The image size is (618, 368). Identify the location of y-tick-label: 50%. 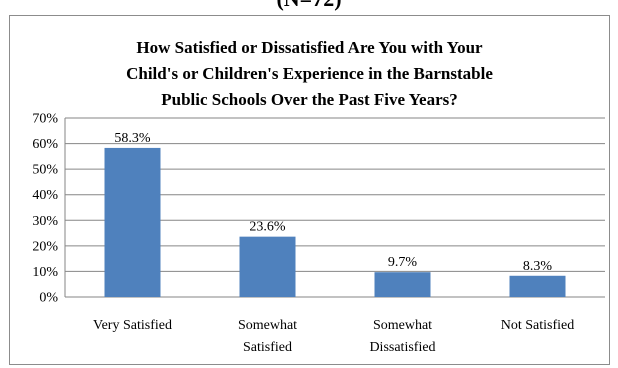
(45, 170).